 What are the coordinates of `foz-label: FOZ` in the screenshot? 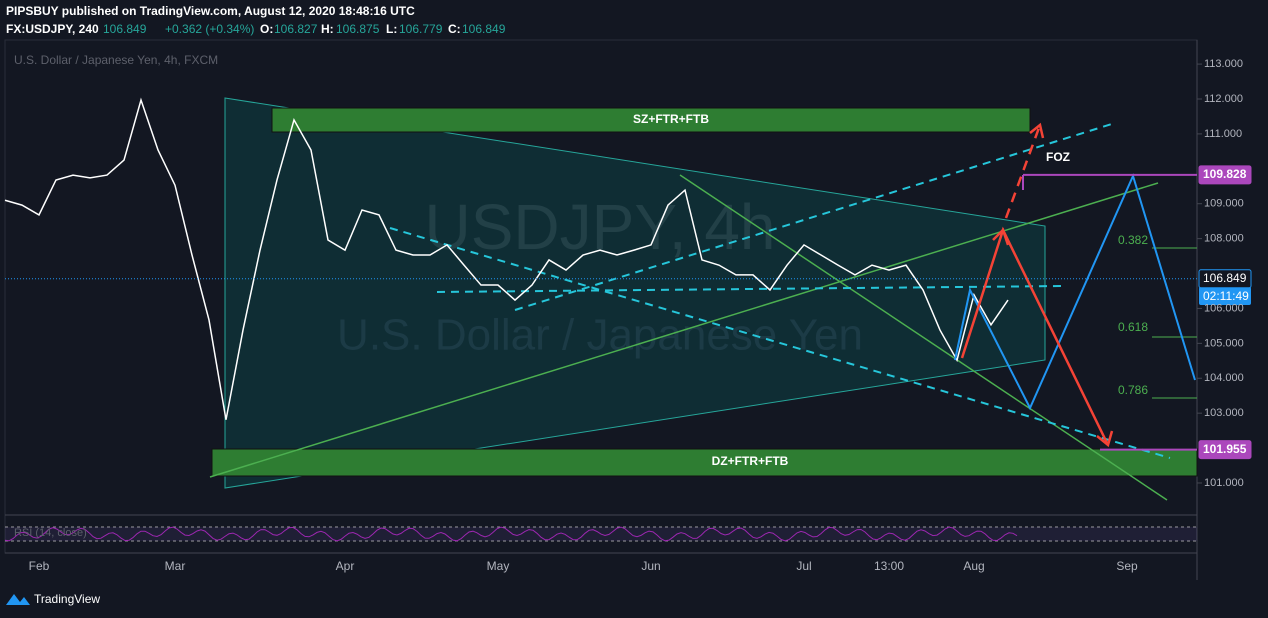 It's located at (1058, 157).